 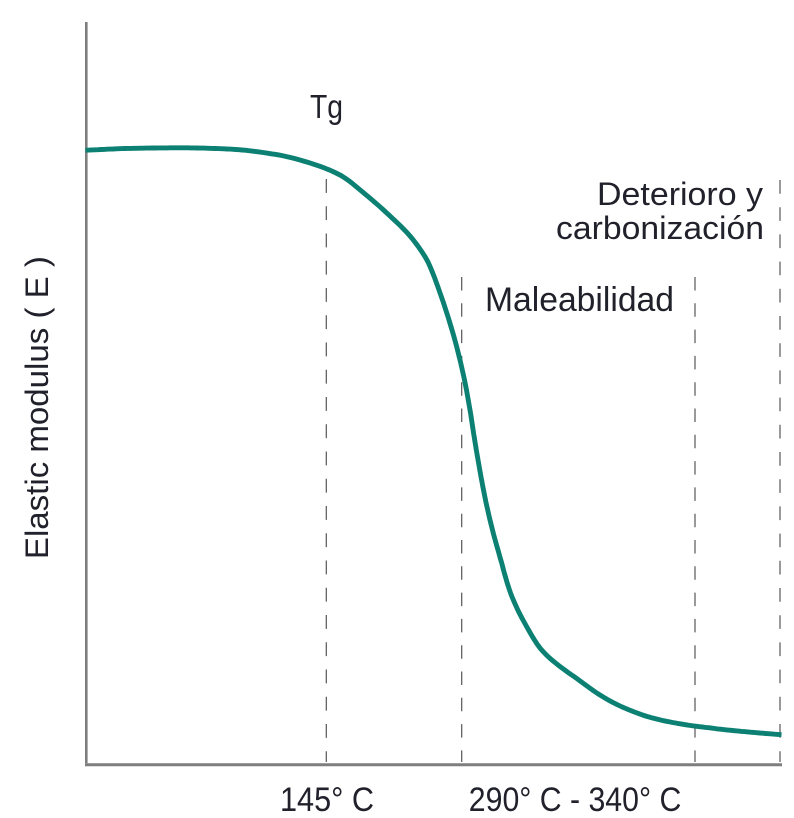 I want to click on svg-text: Deterioro y, so click(x=680, y=194).